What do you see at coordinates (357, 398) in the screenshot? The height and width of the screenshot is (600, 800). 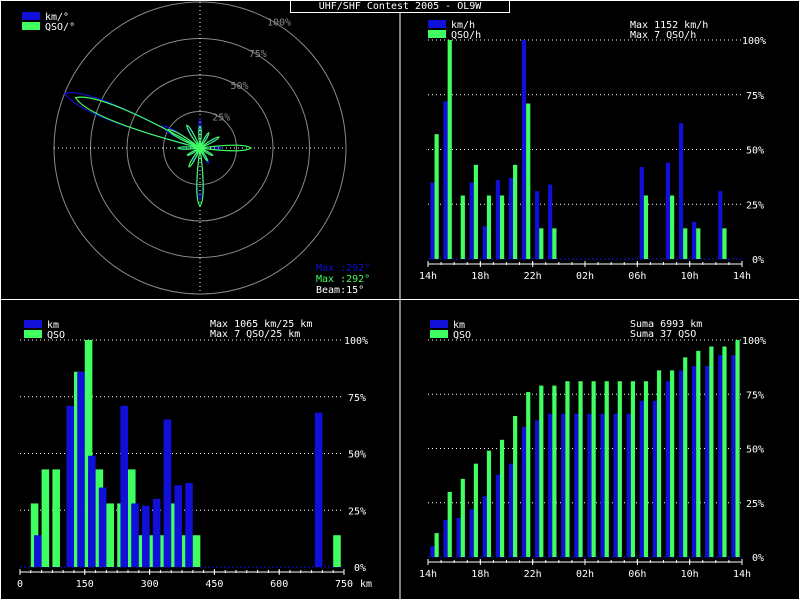 I see `distance-y-tick-label: 75%` at bounding box center [357, 398].